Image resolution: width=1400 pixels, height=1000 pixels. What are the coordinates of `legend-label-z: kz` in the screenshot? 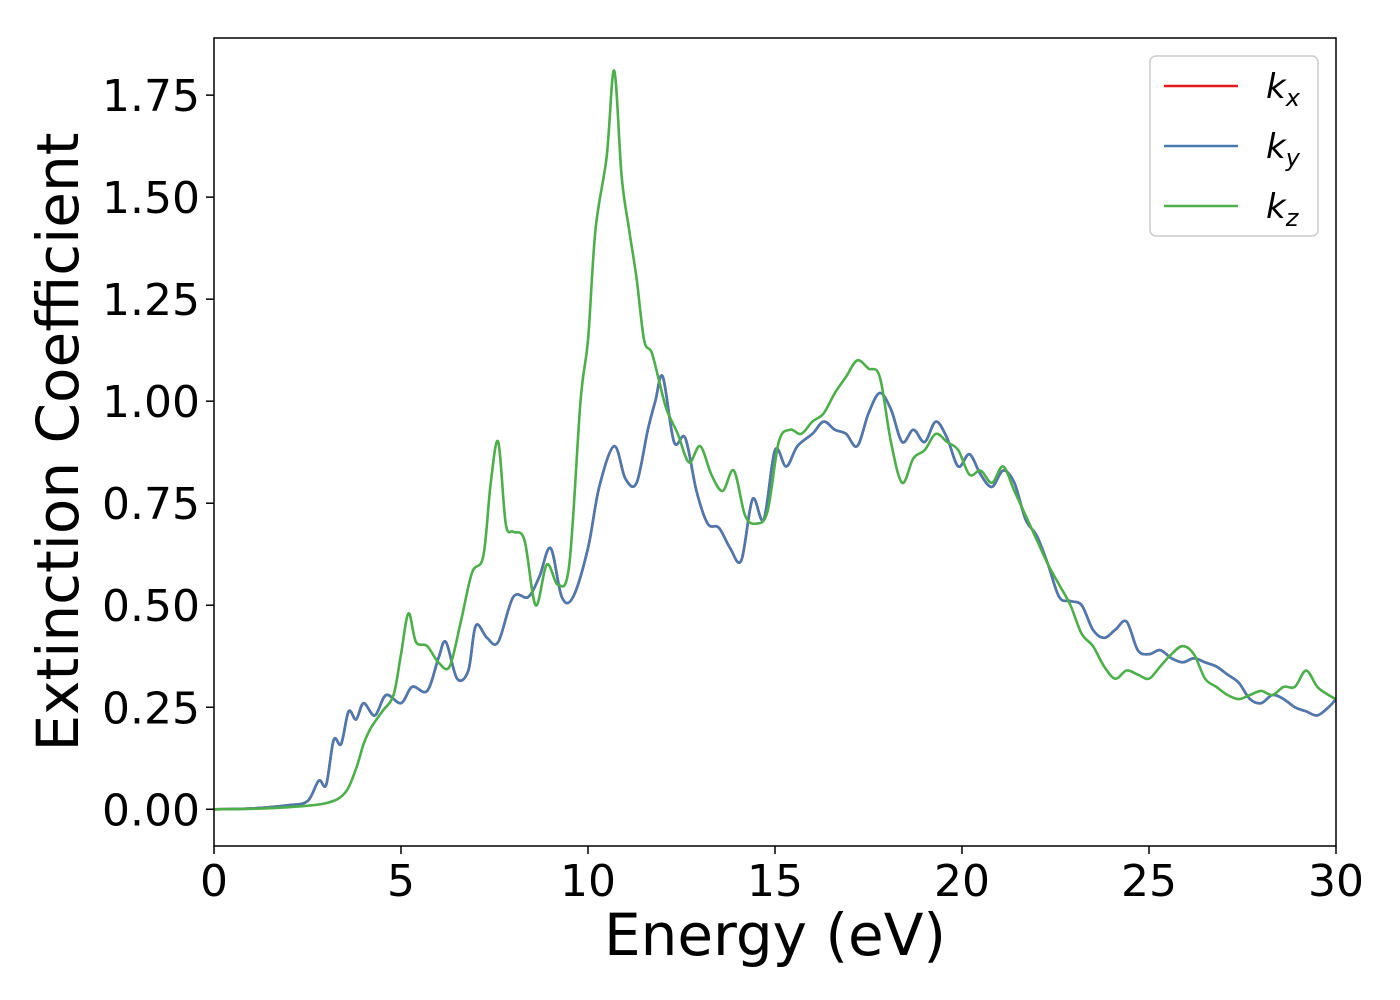 It's located at (1283, 209).